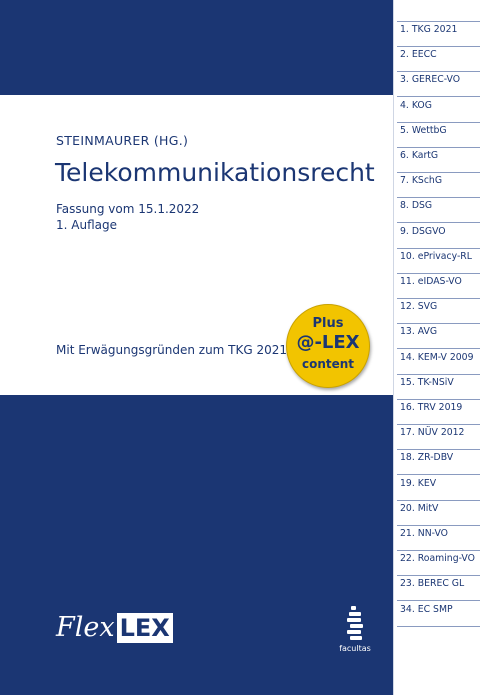 The image size is (480, 695). What do you see at coordinates (438, 463) in the screenshot?
I see `register-tab: 18. ZR-DBV` at bounding box center [438, 463].